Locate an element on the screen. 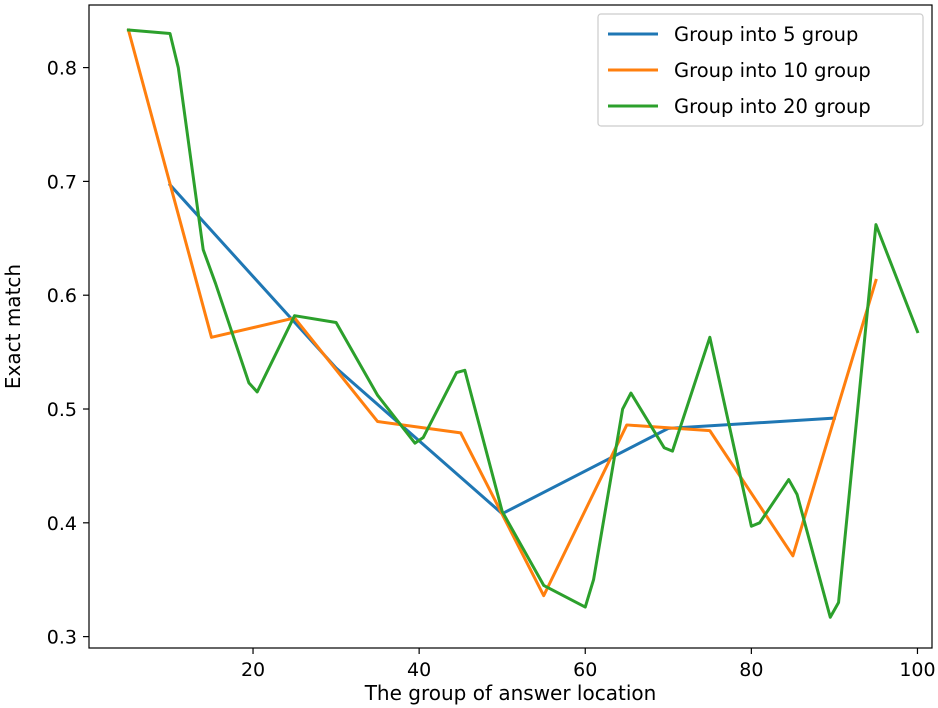 This screenshot has height=708, width=938. x-tick-label: 60 is located at coordinates (585, 670).